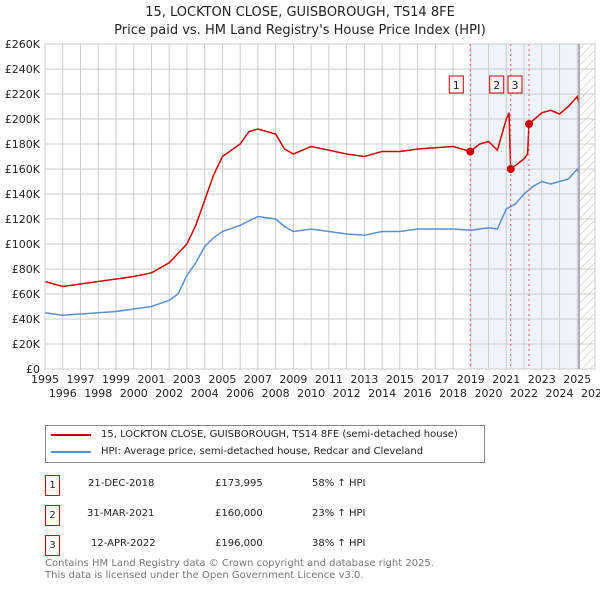 The width and height of the screenshot is (600, 590). Describe the element at coordinates (258, 379) in the screenshot. I see `x-tick-label: 2007` at that location.